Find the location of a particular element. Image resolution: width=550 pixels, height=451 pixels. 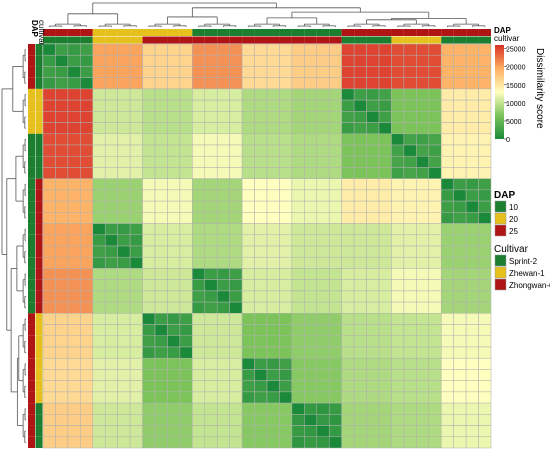

cultivar-legend-label: Sprint-2 is located at coordinates (523, 261).